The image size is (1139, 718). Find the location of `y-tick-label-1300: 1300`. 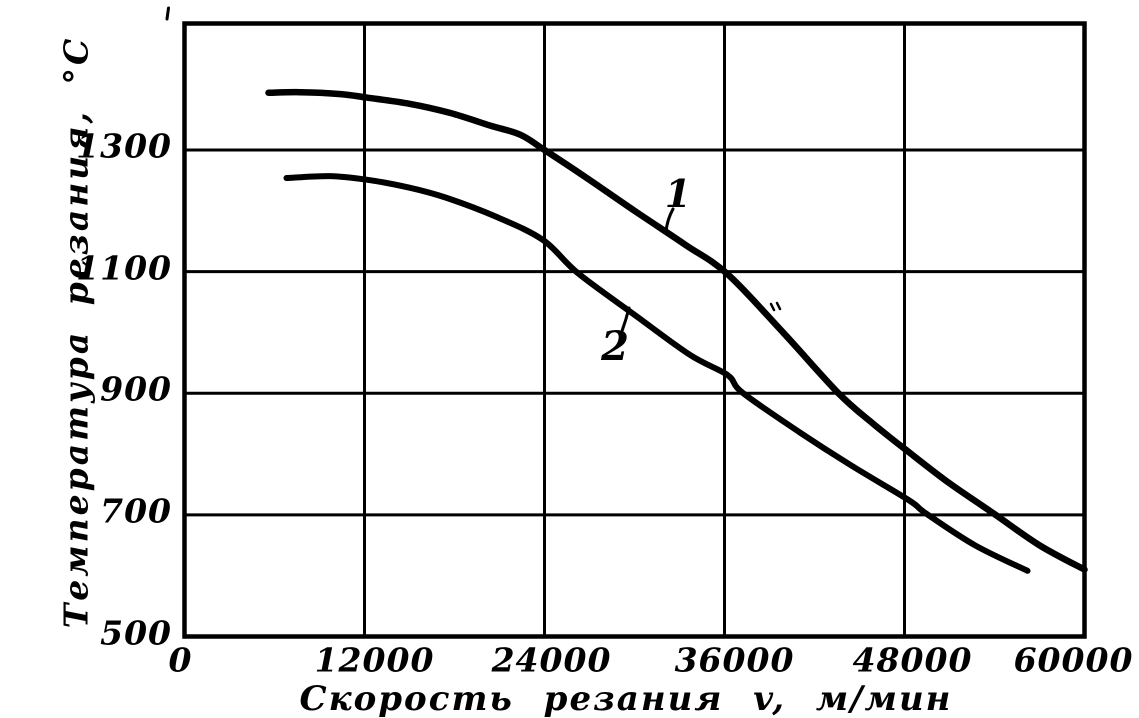

y-tick-label-1300: 1300 is located at coordinates (124, 146).